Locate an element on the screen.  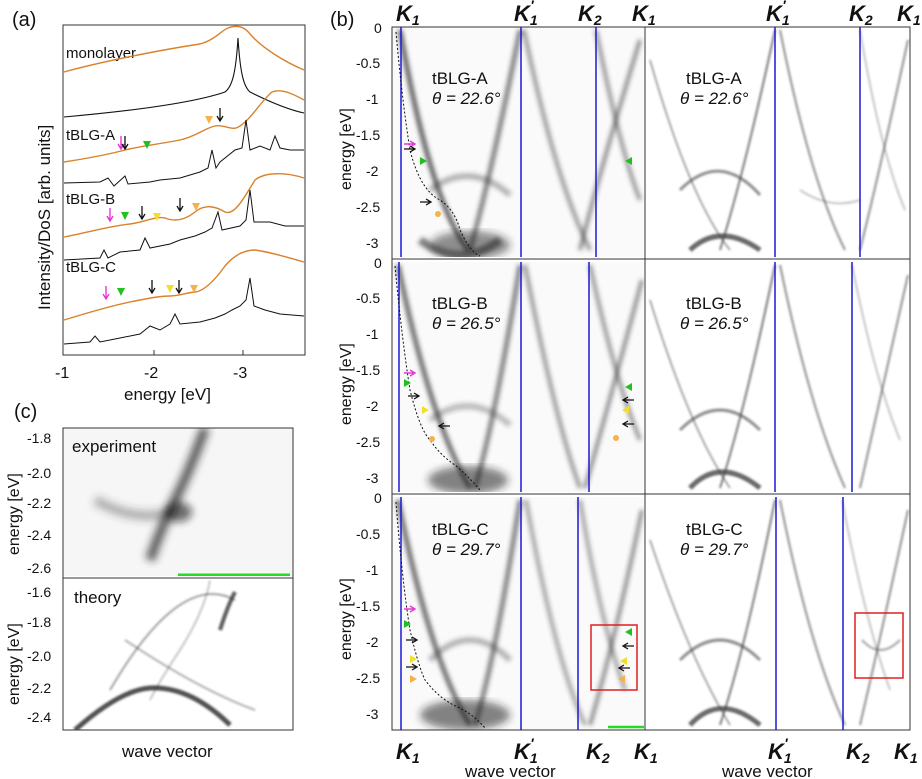
row-b-th-theta: θ = 26.5° is located at coordinates (714, 323).